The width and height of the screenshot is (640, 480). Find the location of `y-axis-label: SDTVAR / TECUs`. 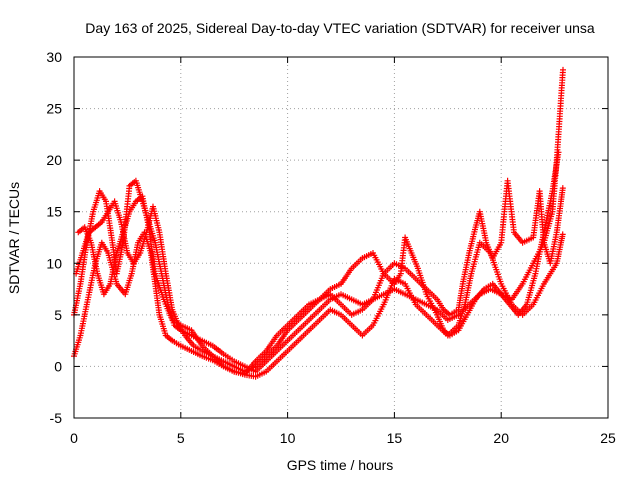

y-axis-label: SDTVAR / TECUs is located at coordinates (14, 238).